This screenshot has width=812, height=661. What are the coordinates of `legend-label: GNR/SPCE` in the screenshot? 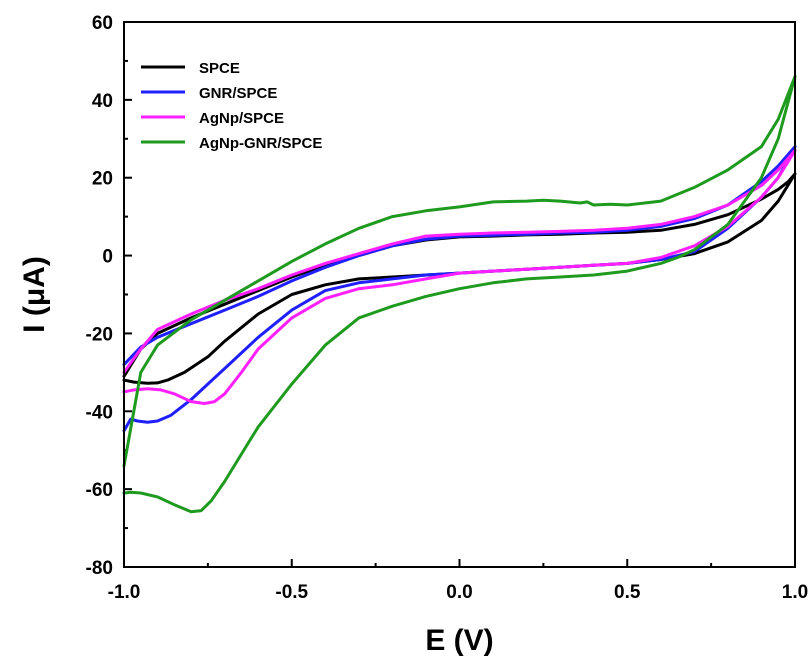 It's located at (238, 93).